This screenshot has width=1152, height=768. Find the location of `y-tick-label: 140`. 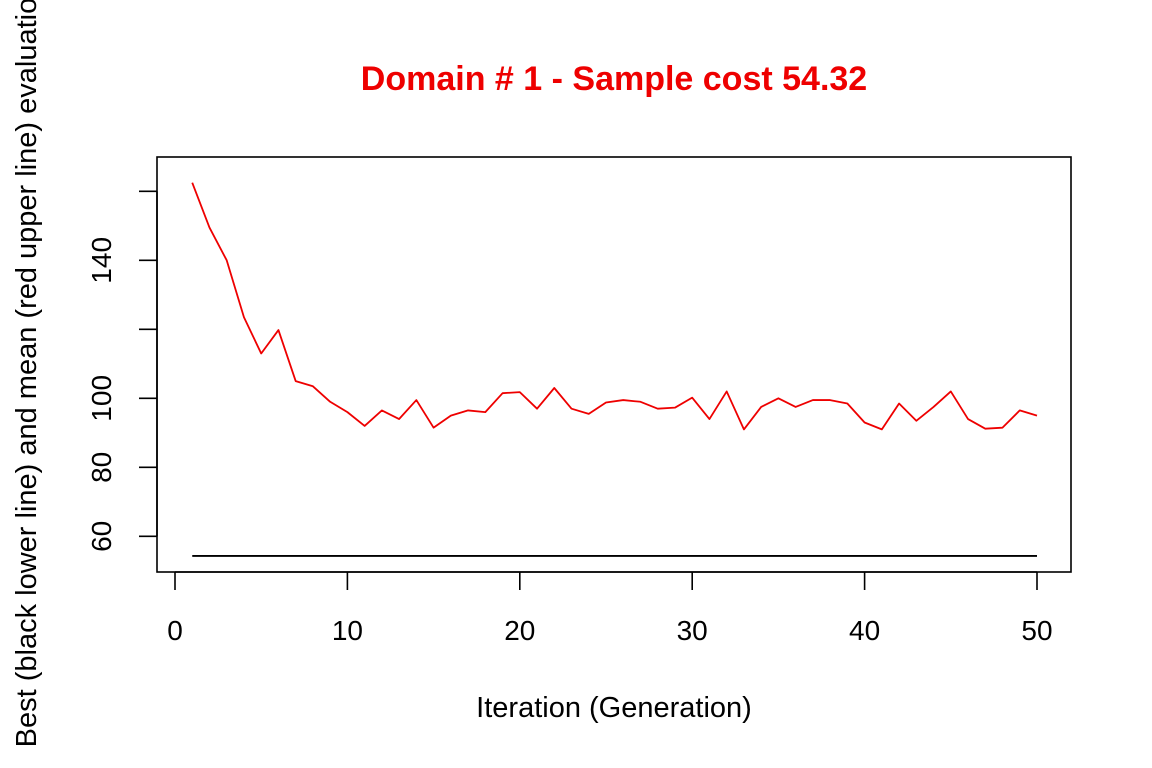

y-tick-label: 140 is located at coordinates (101, 260).